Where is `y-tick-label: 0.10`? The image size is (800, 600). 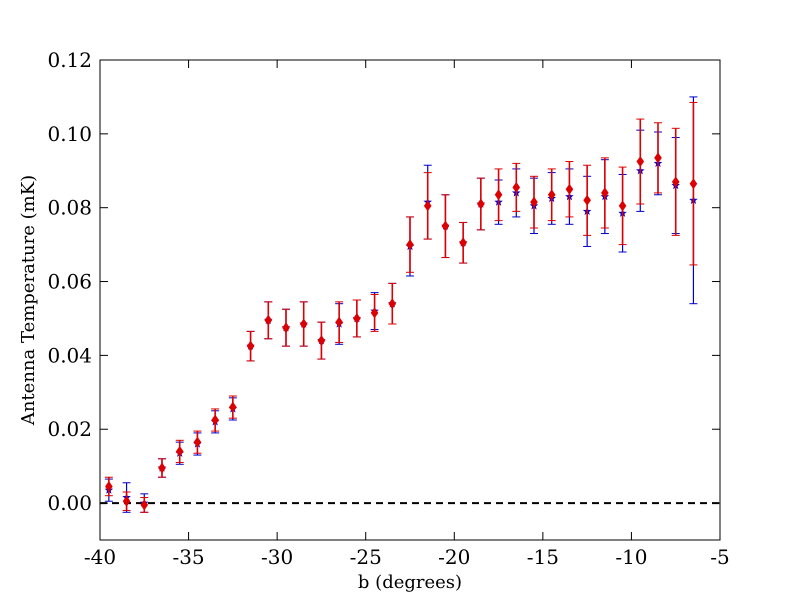 y-tick-label: 0.10 is located at coordinates (69, 134).